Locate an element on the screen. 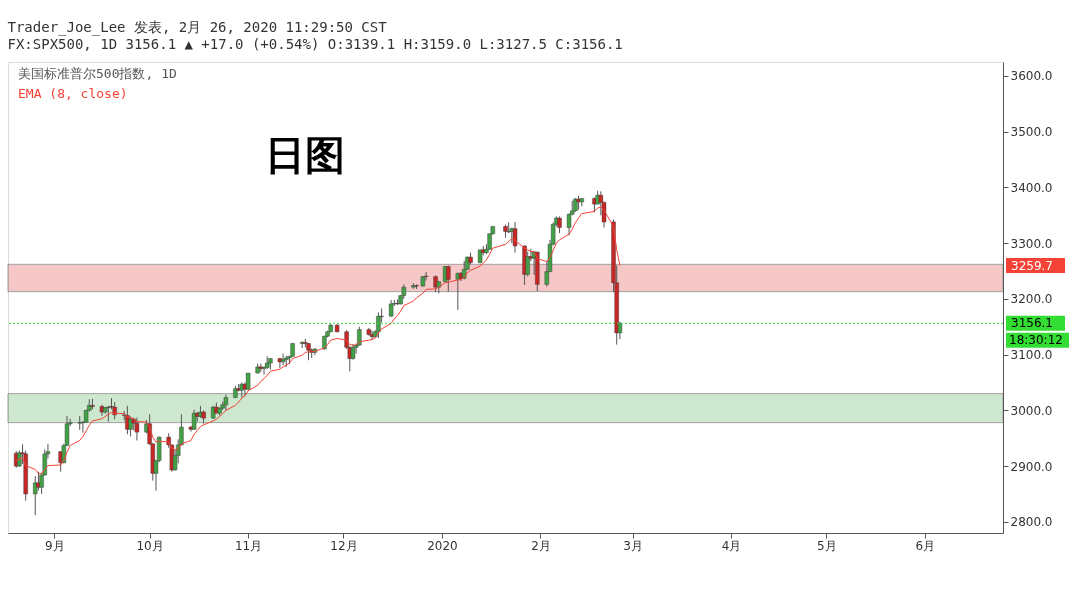 The height and width of the screenshot is (600, 1080). x-tick-label: 5月 is located at coordinates (827, 545).